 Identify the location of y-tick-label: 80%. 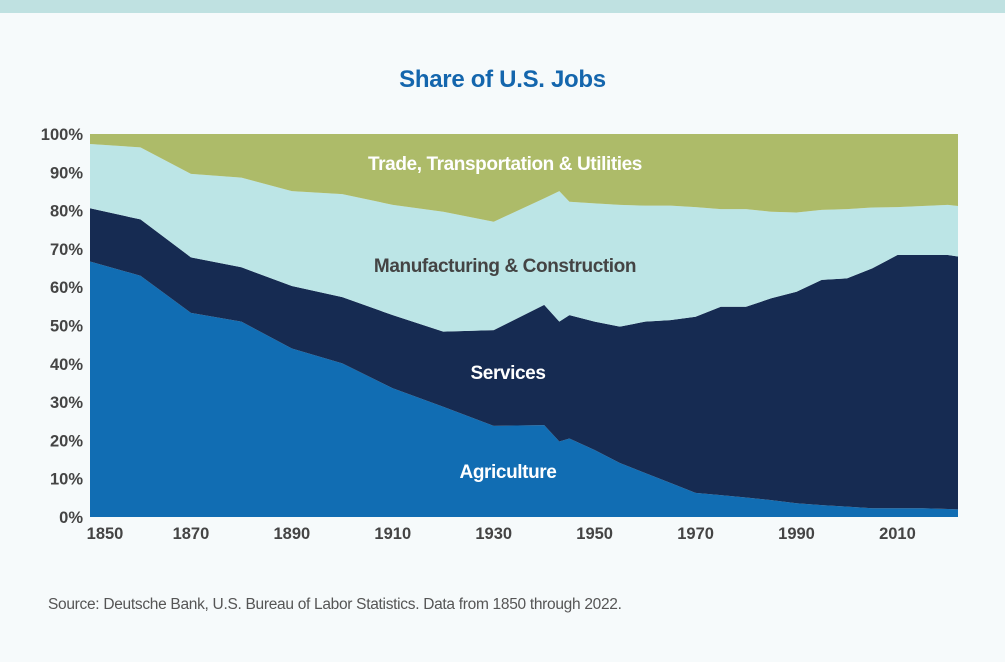
(66, 212).